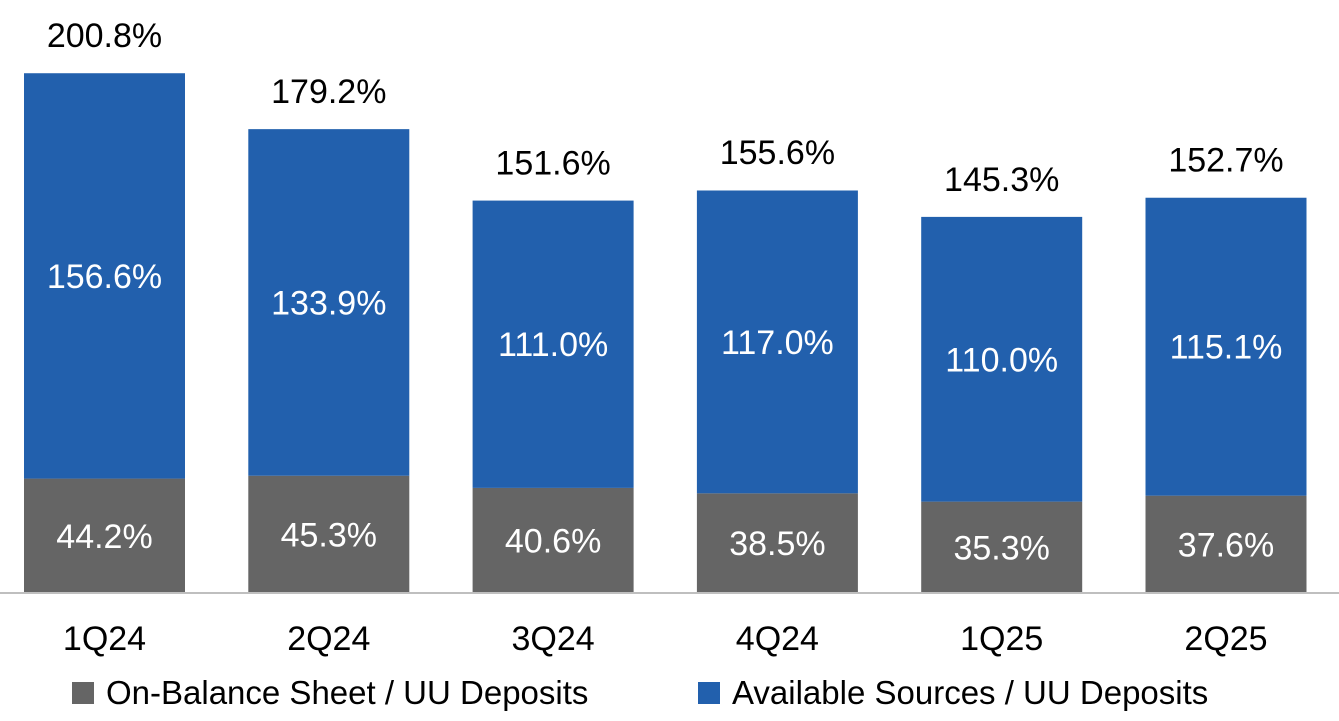 Image resolution: width=1339 pixels, height=721 pixels. I want to click on legend-item-on-balance-sheet: On-Balance Sheet / UU Deposits, so click(330, 693).